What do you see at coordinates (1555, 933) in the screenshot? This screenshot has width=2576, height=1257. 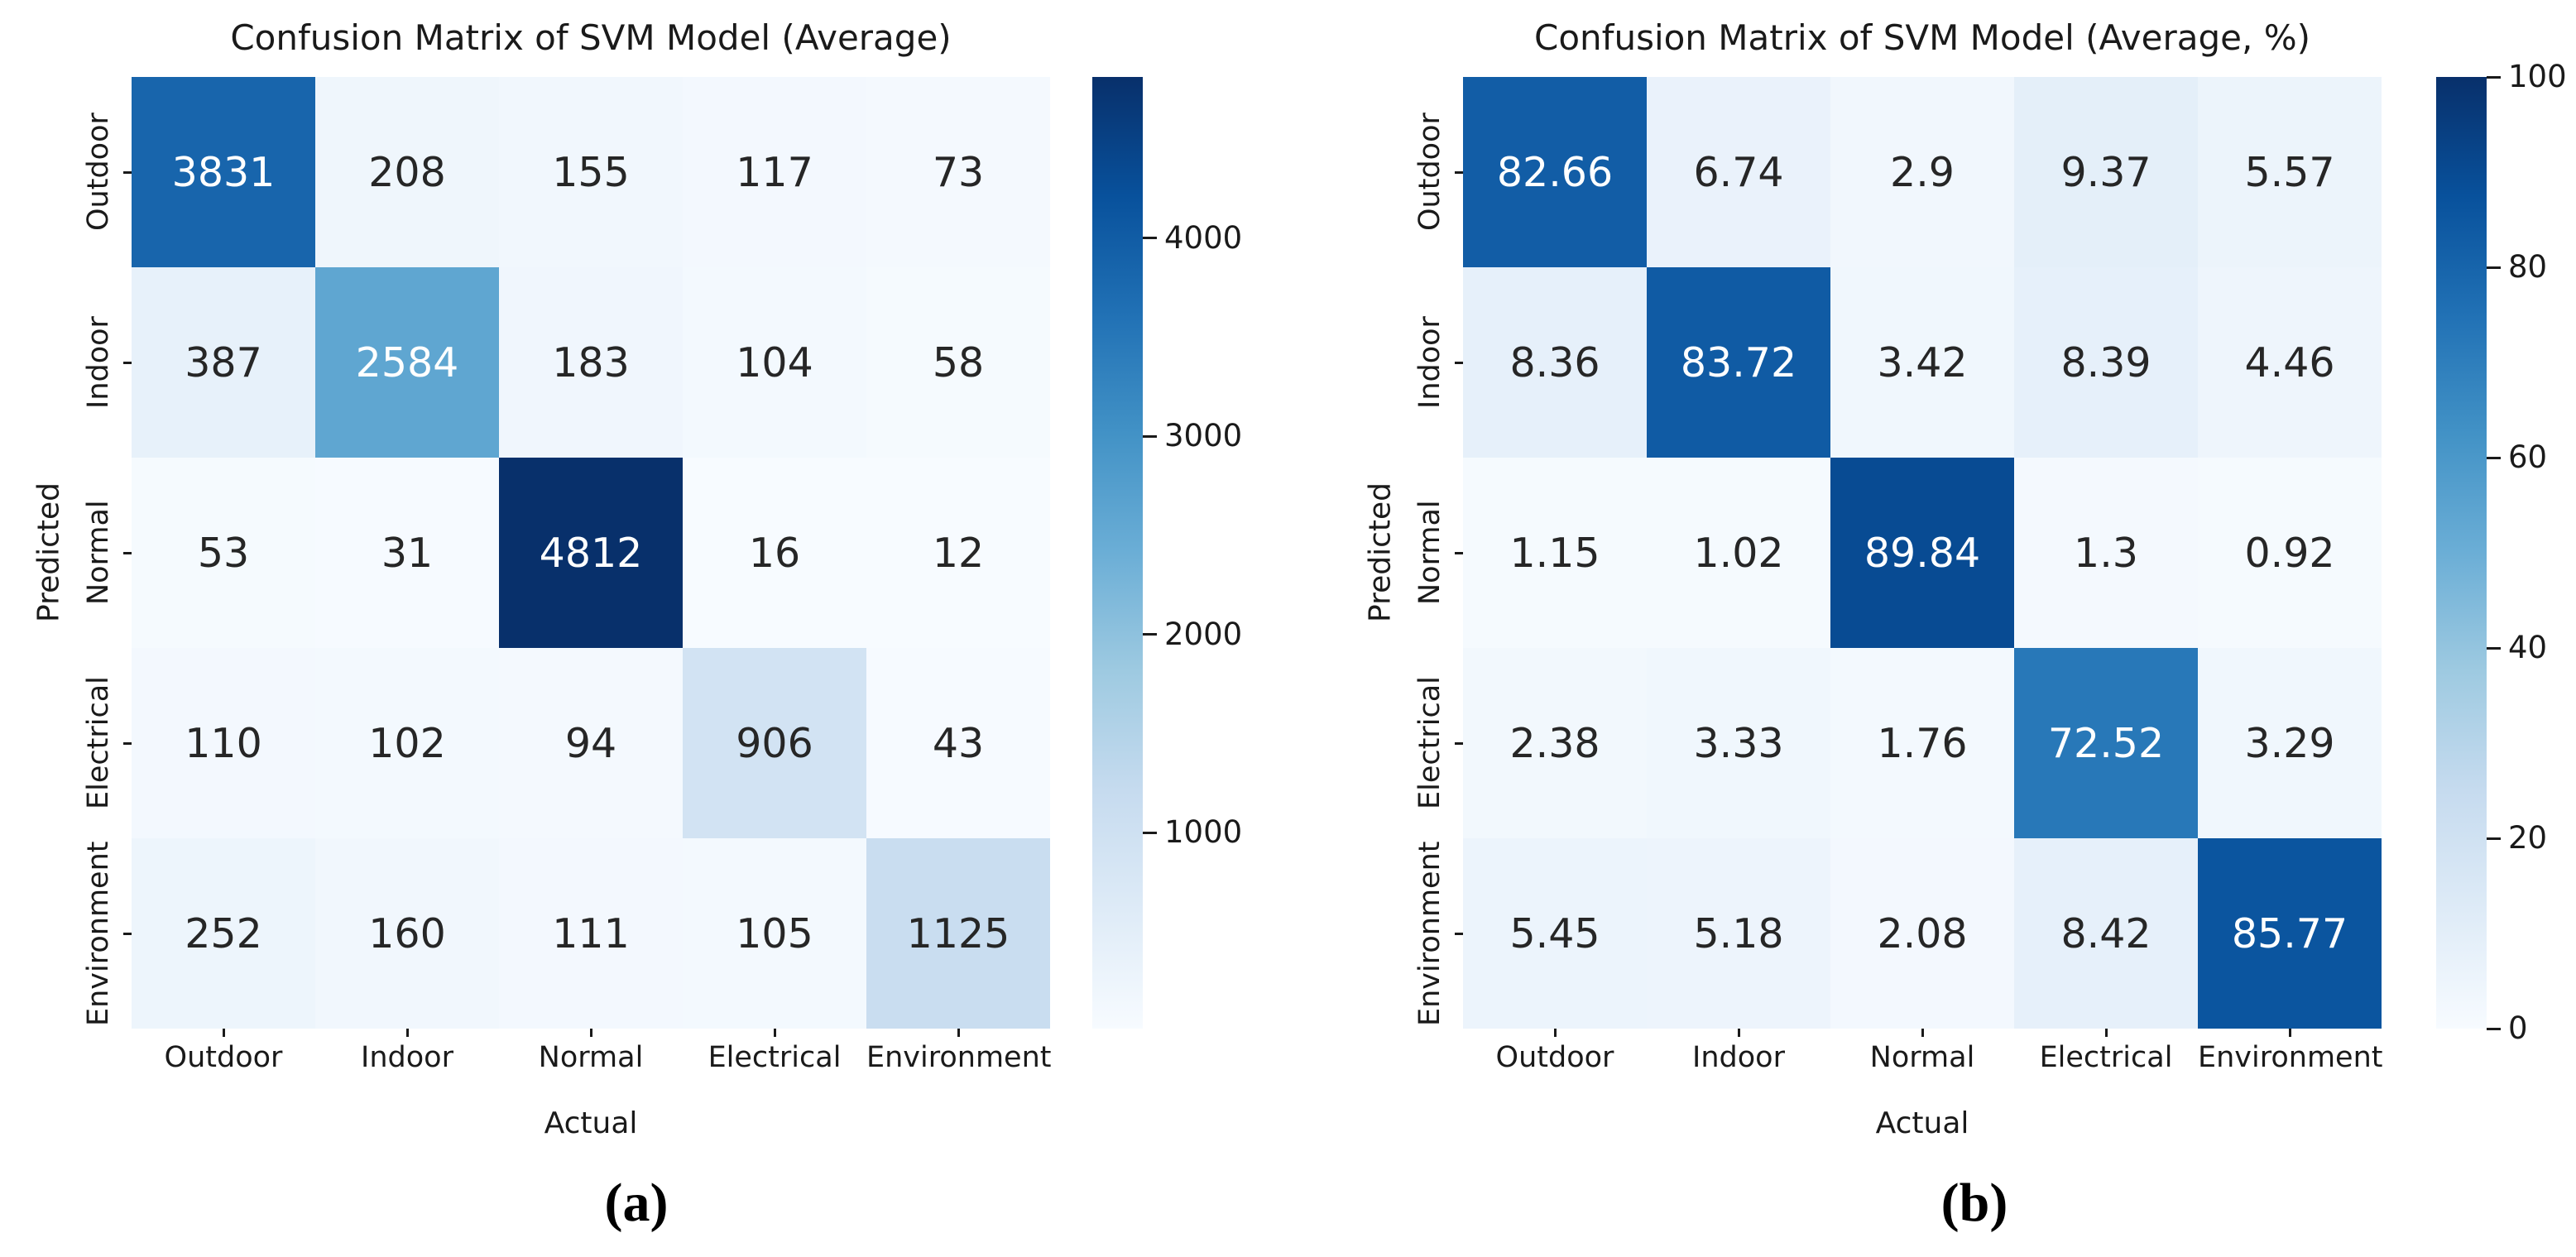 I see `heatmap-cell: 5.45` at bounding box center [1555, 933].